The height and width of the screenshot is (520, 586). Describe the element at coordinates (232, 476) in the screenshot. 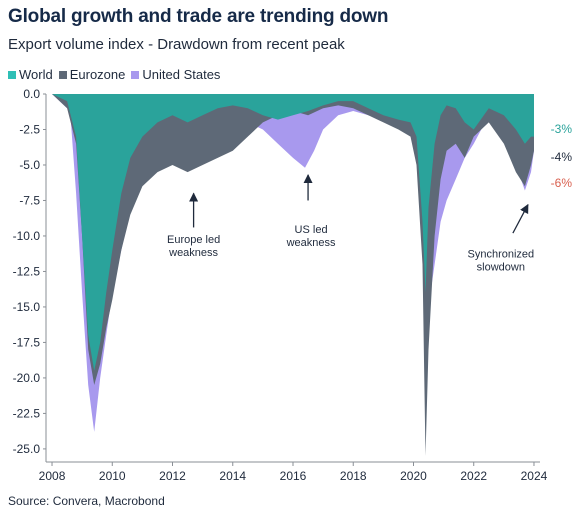

I see `x-tick-label: 2014` at that location.